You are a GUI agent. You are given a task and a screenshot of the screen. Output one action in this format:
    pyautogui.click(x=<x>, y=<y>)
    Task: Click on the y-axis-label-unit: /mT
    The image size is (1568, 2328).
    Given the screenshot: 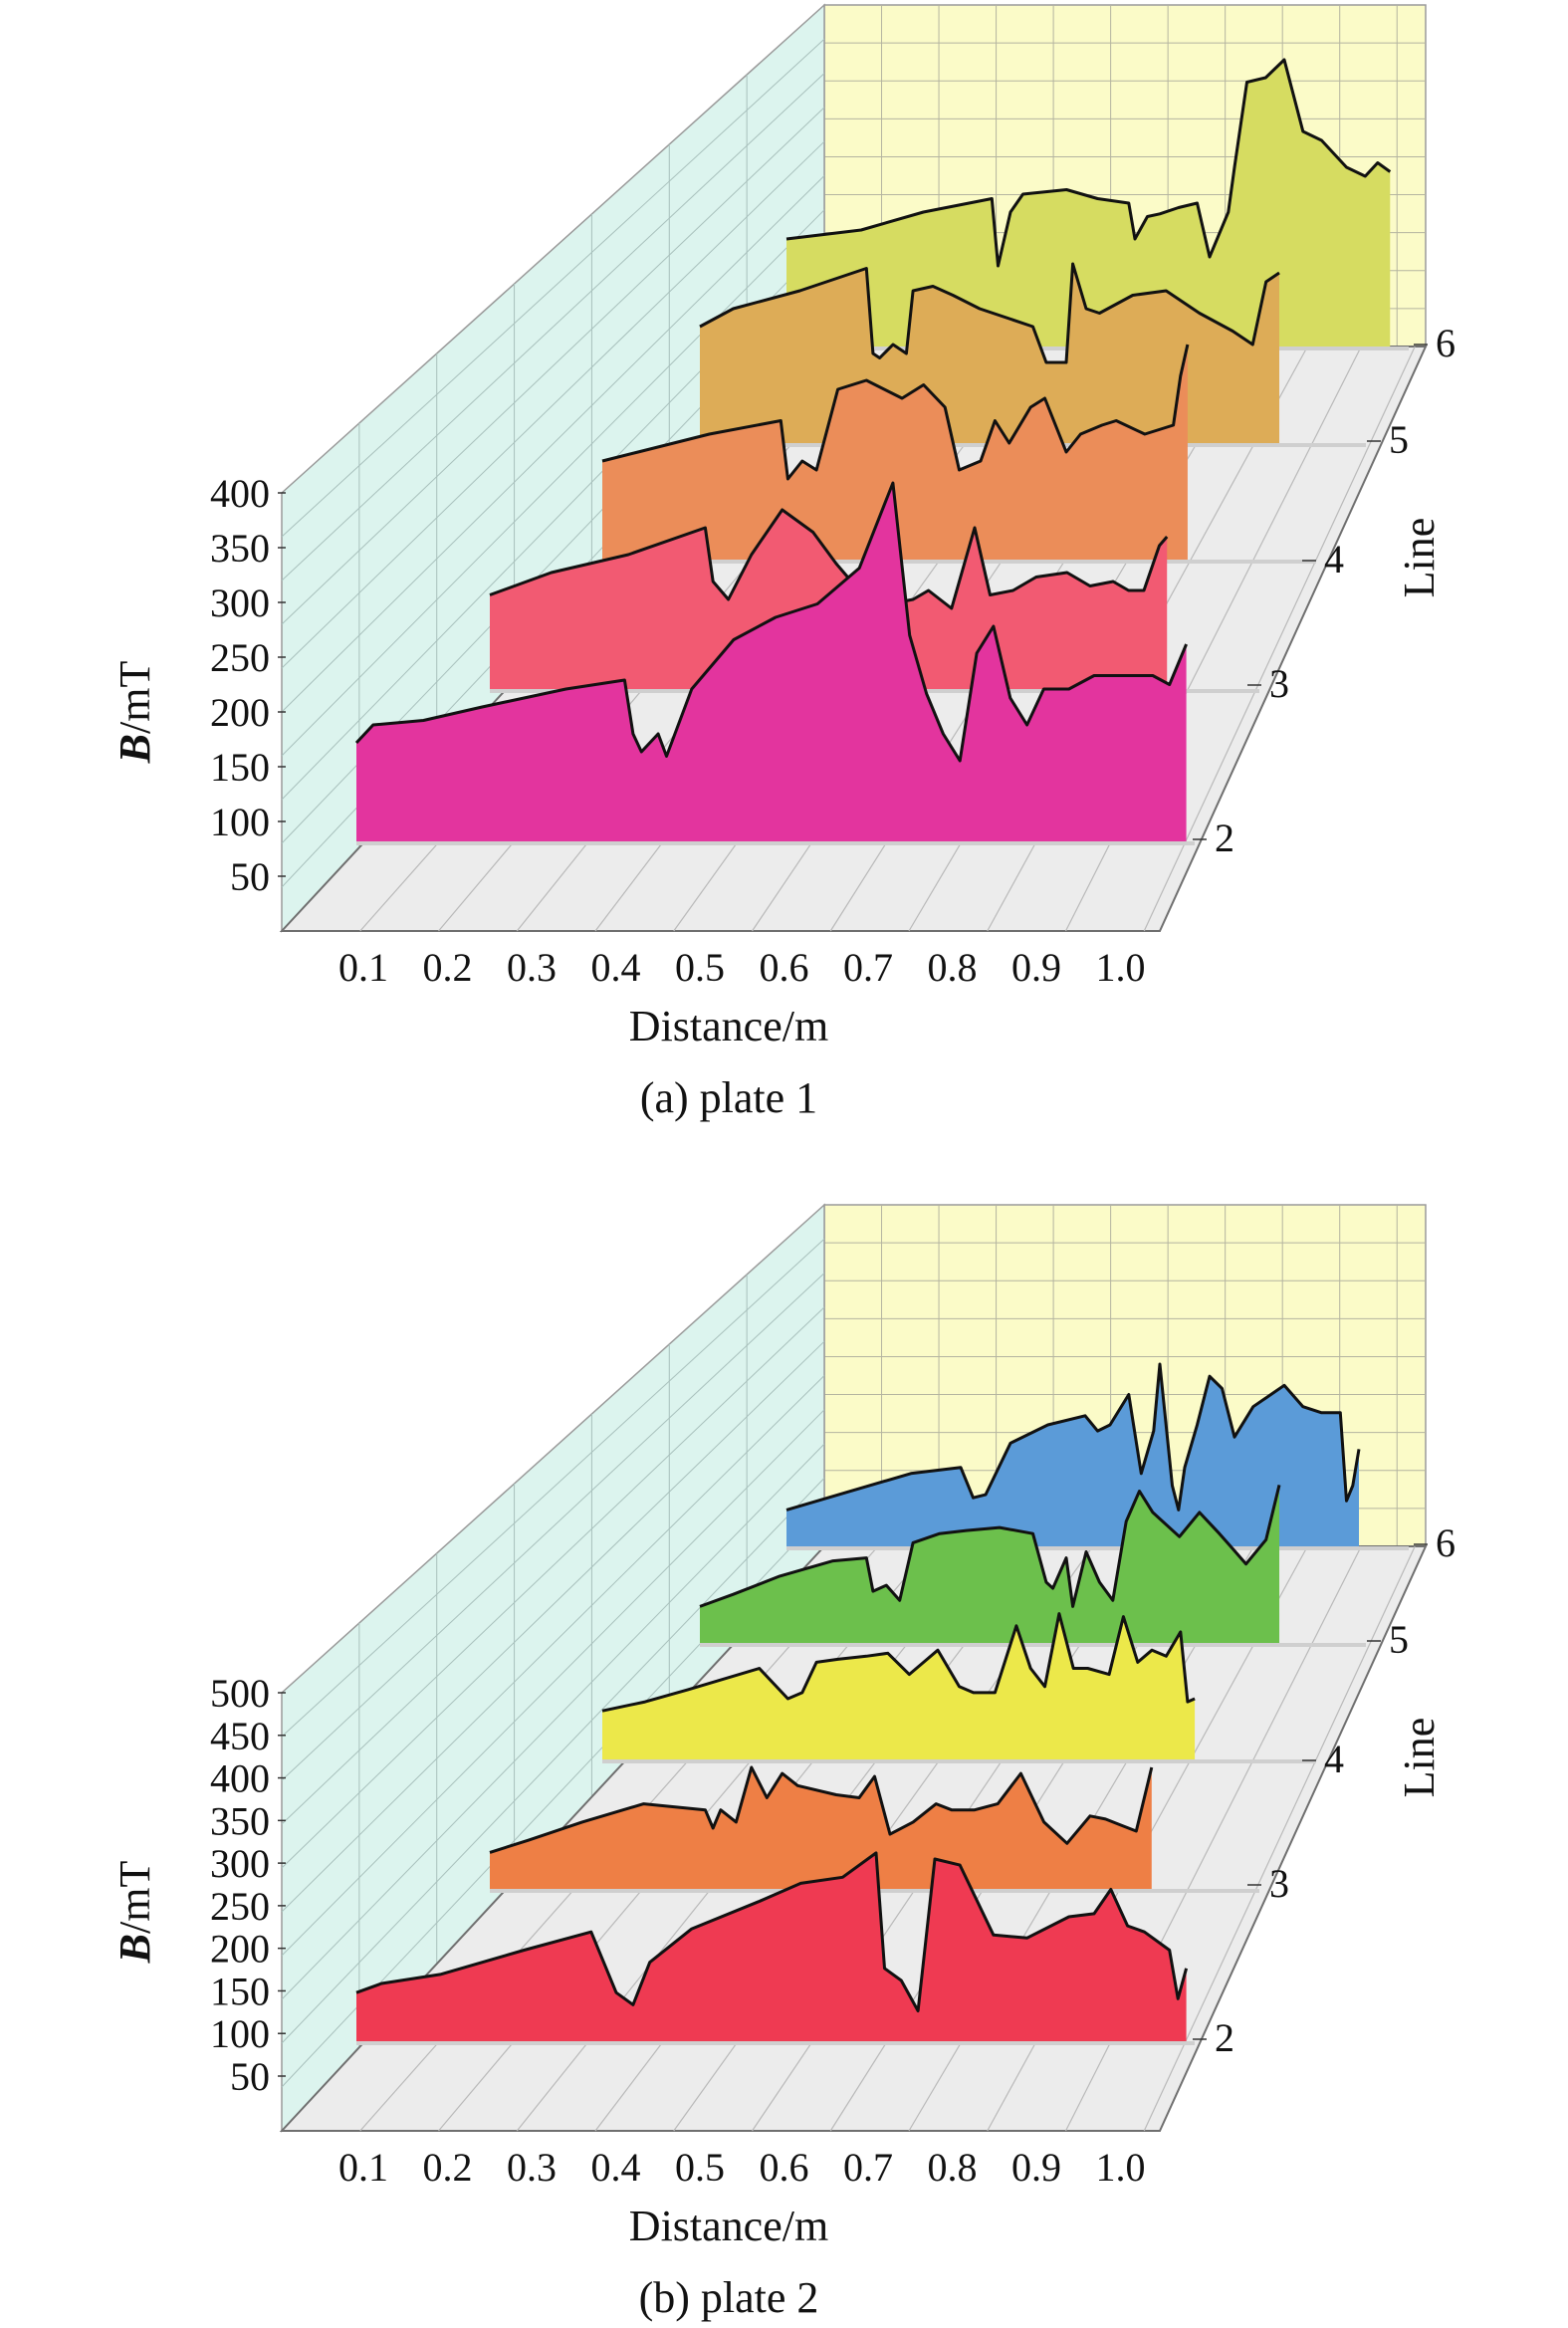 What is the action you would take?
    pyautogui.click(x=135, y=1897)
    